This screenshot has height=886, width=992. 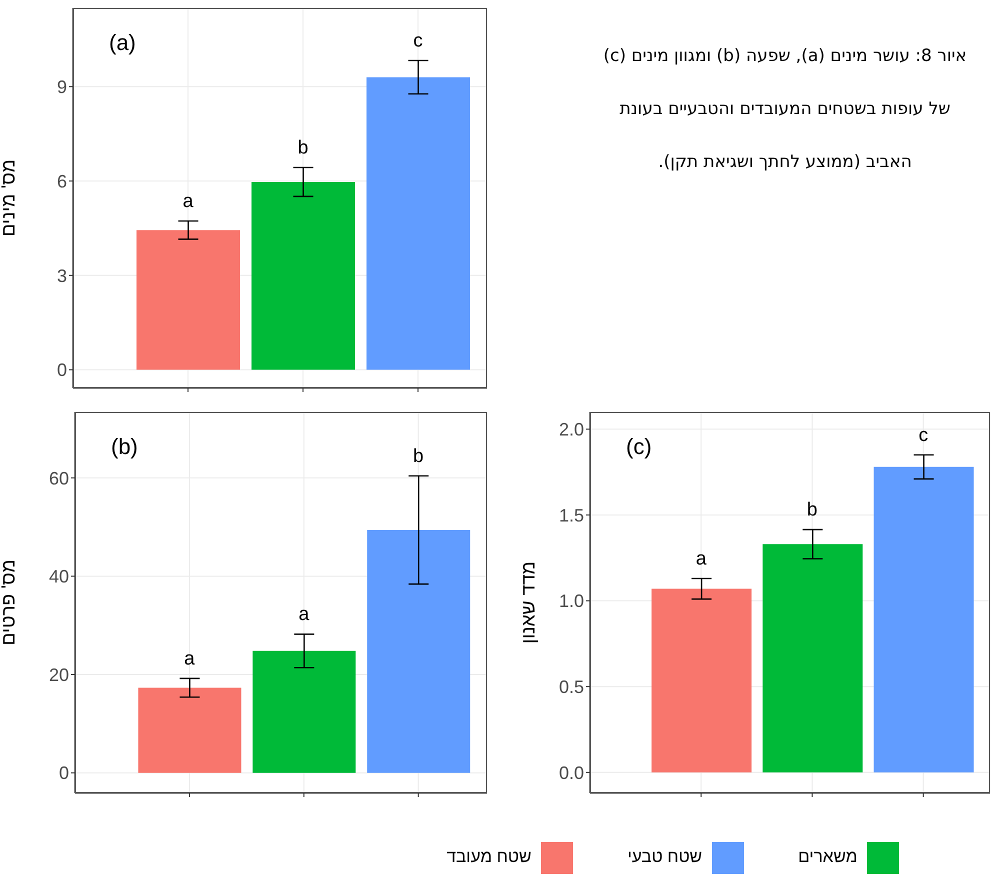 I want to click on y-axis-title: מדד שאנון, so click(x=529, y=602).